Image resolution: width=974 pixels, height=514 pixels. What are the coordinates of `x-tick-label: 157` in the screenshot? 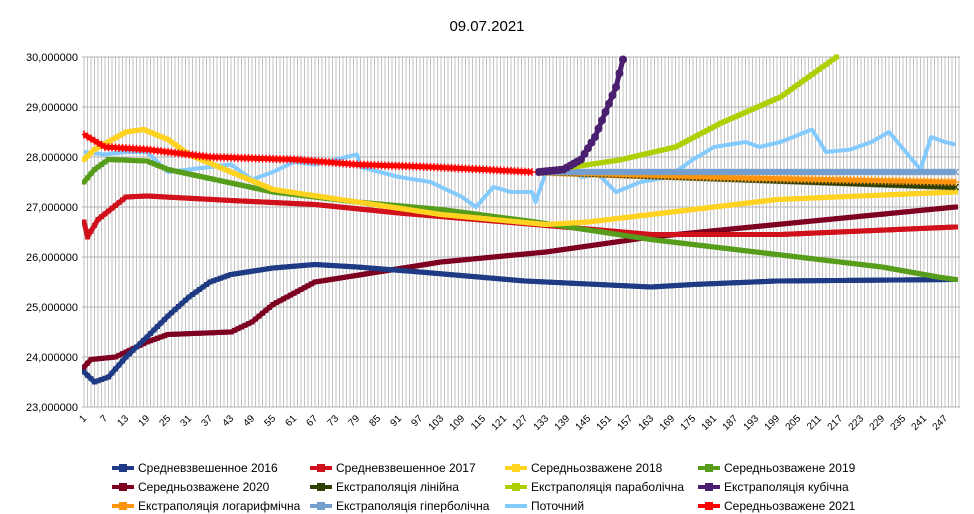 It's located at (626, 423).